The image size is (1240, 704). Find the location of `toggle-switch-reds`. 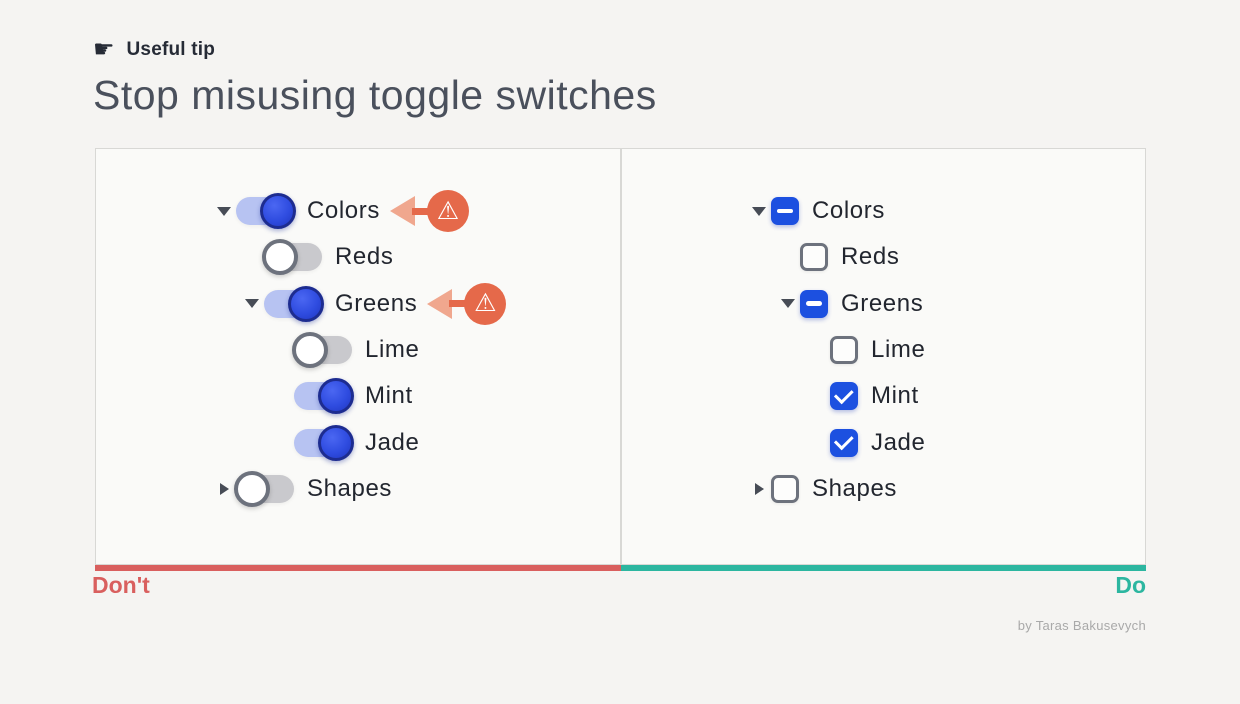

toggle-switch-reds is located at coordinates (292, 257).